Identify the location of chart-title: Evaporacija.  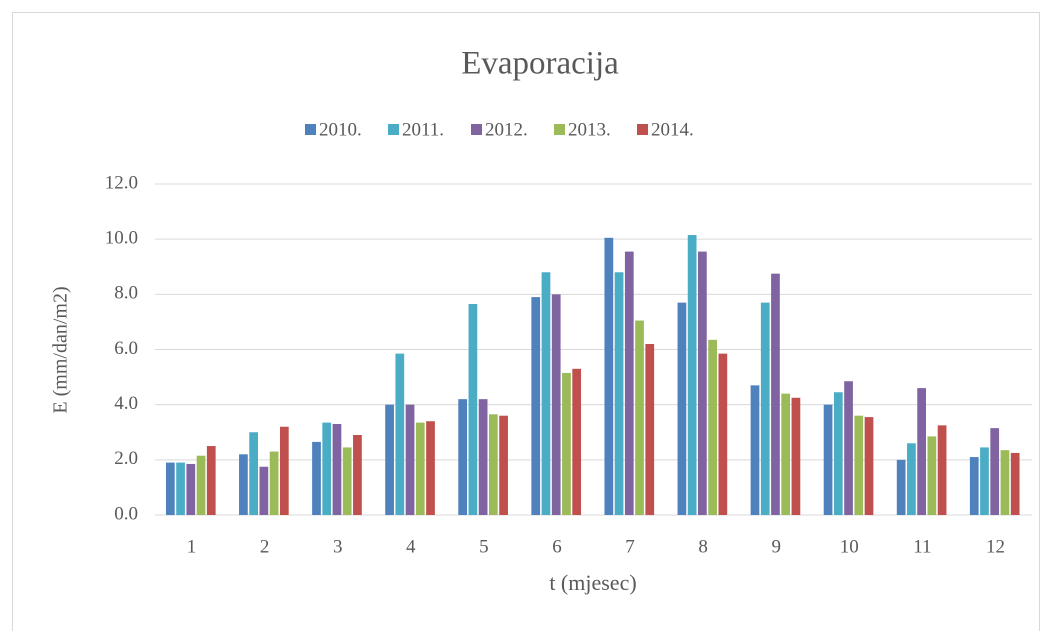
(540, 64).